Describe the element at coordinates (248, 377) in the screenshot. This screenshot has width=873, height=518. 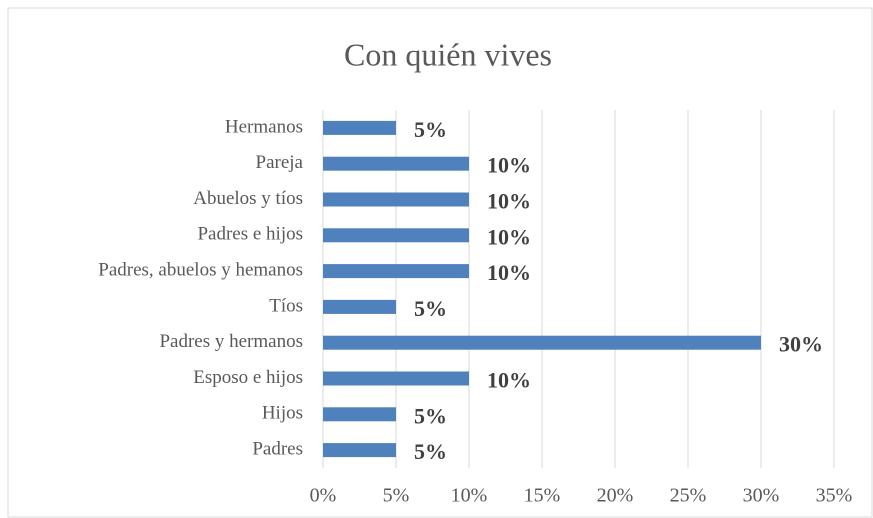
I see `y-tick-label: Esposo e hijos` at that location.